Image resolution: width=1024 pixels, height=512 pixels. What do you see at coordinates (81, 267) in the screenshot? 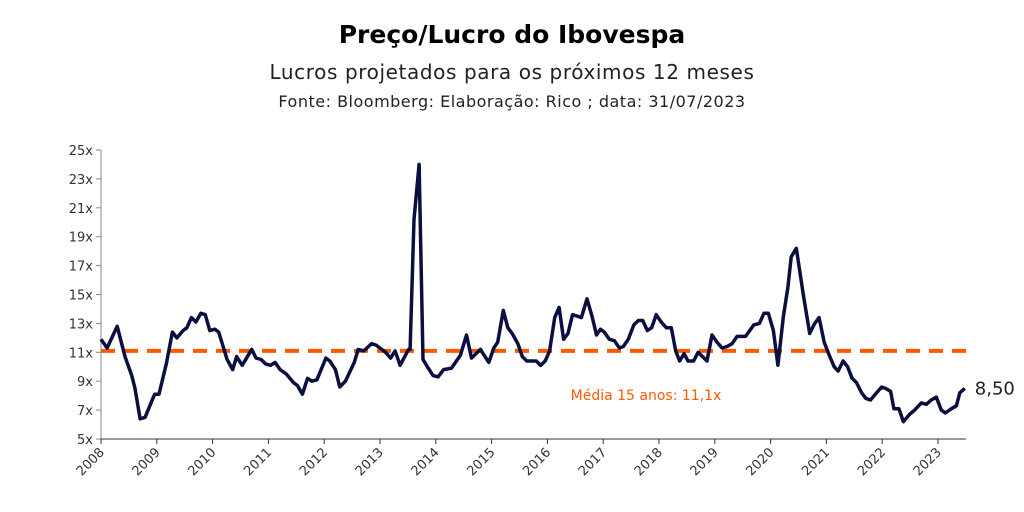
I see `y-tick-label: 17x` at bounding box center [81, 267].